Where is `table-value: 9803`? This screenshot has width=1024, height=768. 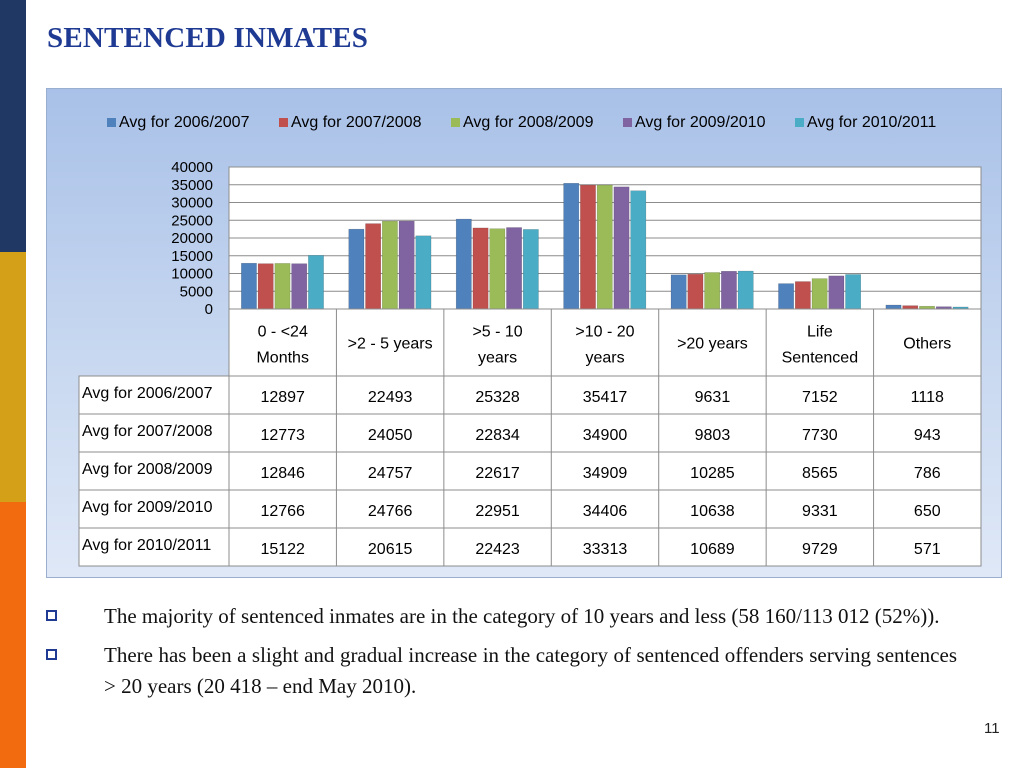
table-value: 9803 is located at coordinates (713, 435).